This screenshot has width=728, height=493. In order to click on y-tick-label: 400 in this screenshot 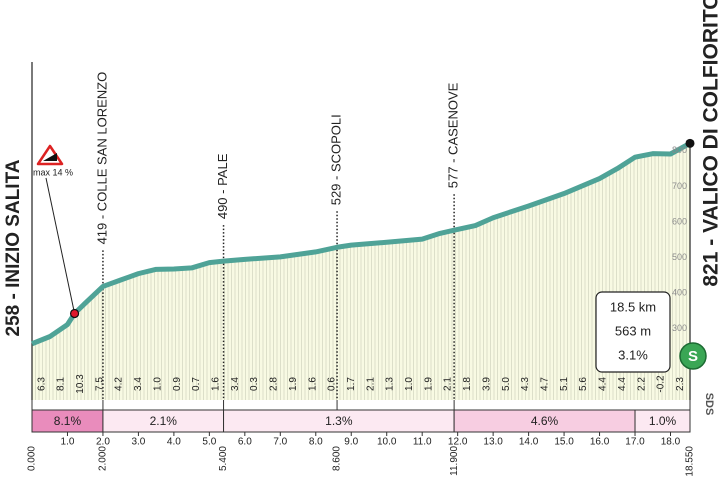, I will do `click(679, 293)`.